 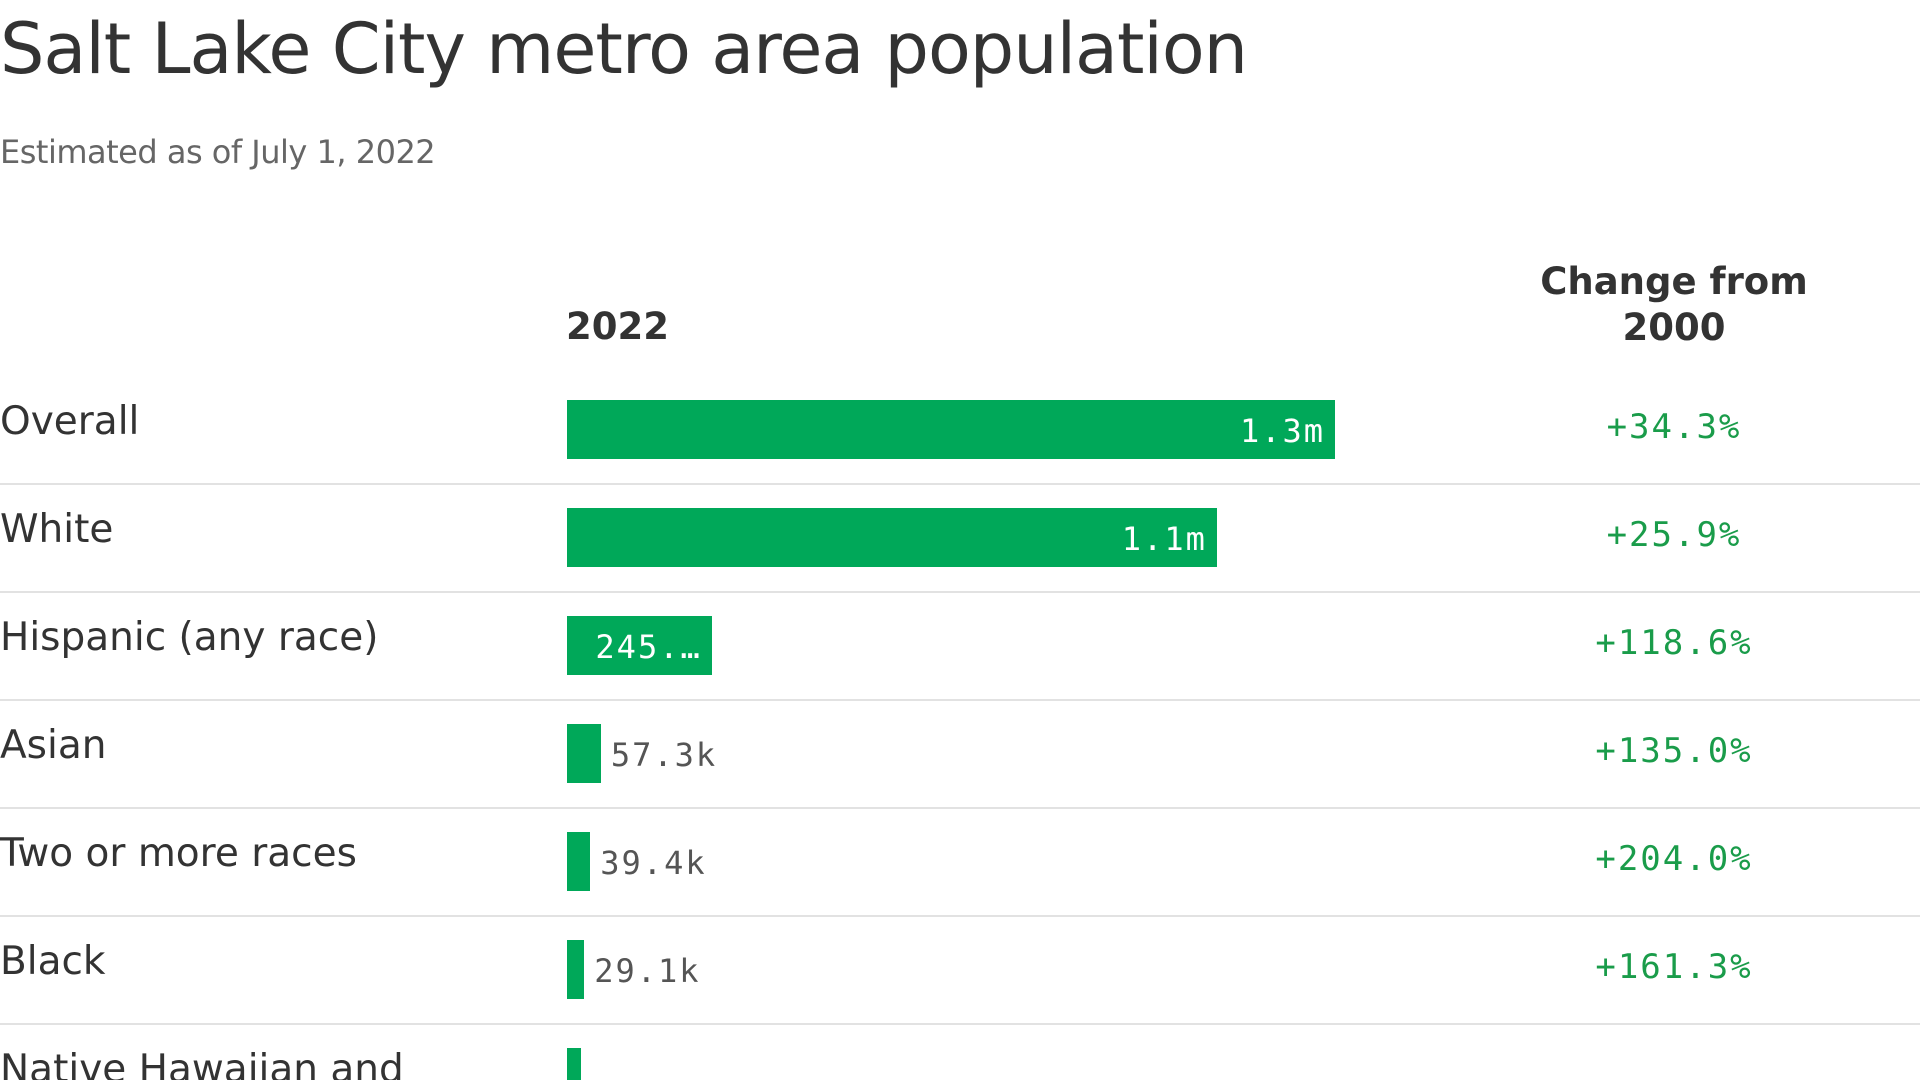 What do you see at coordinates (1674, 427) in the screenshot?
I see `change-label: +34.3%` at bounding box center [1674, 427].